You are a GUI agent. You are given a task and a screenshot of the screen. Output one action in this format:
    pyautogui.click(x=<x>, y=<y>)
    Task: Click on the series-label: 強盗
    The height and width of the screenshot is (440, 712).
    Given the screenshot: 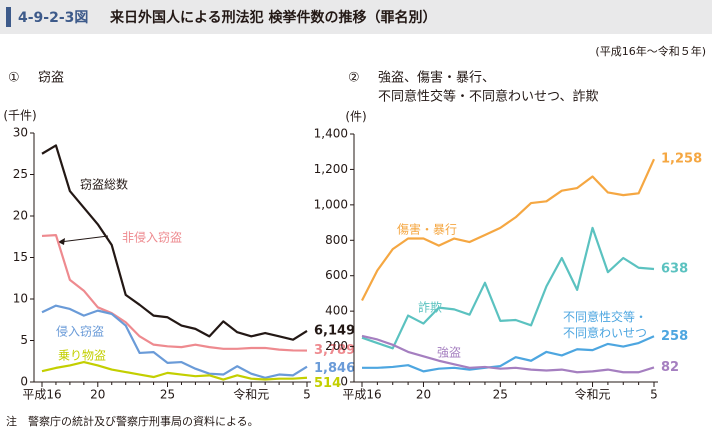 What is the action you would take?
    pyautogui.click(x=449, y=352)
    